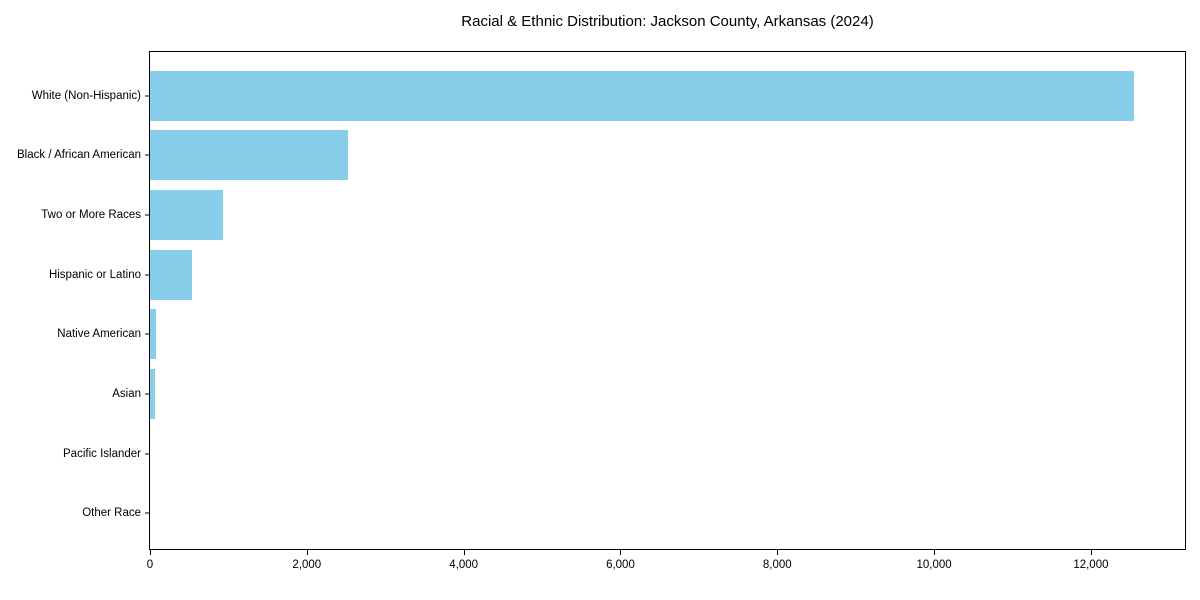 The image size is (1200, 600). Describe the element at coordinates (91, 215) in the screenshot. I see `y-tick-label-two-or-more-races: Two or More Races` at that location.